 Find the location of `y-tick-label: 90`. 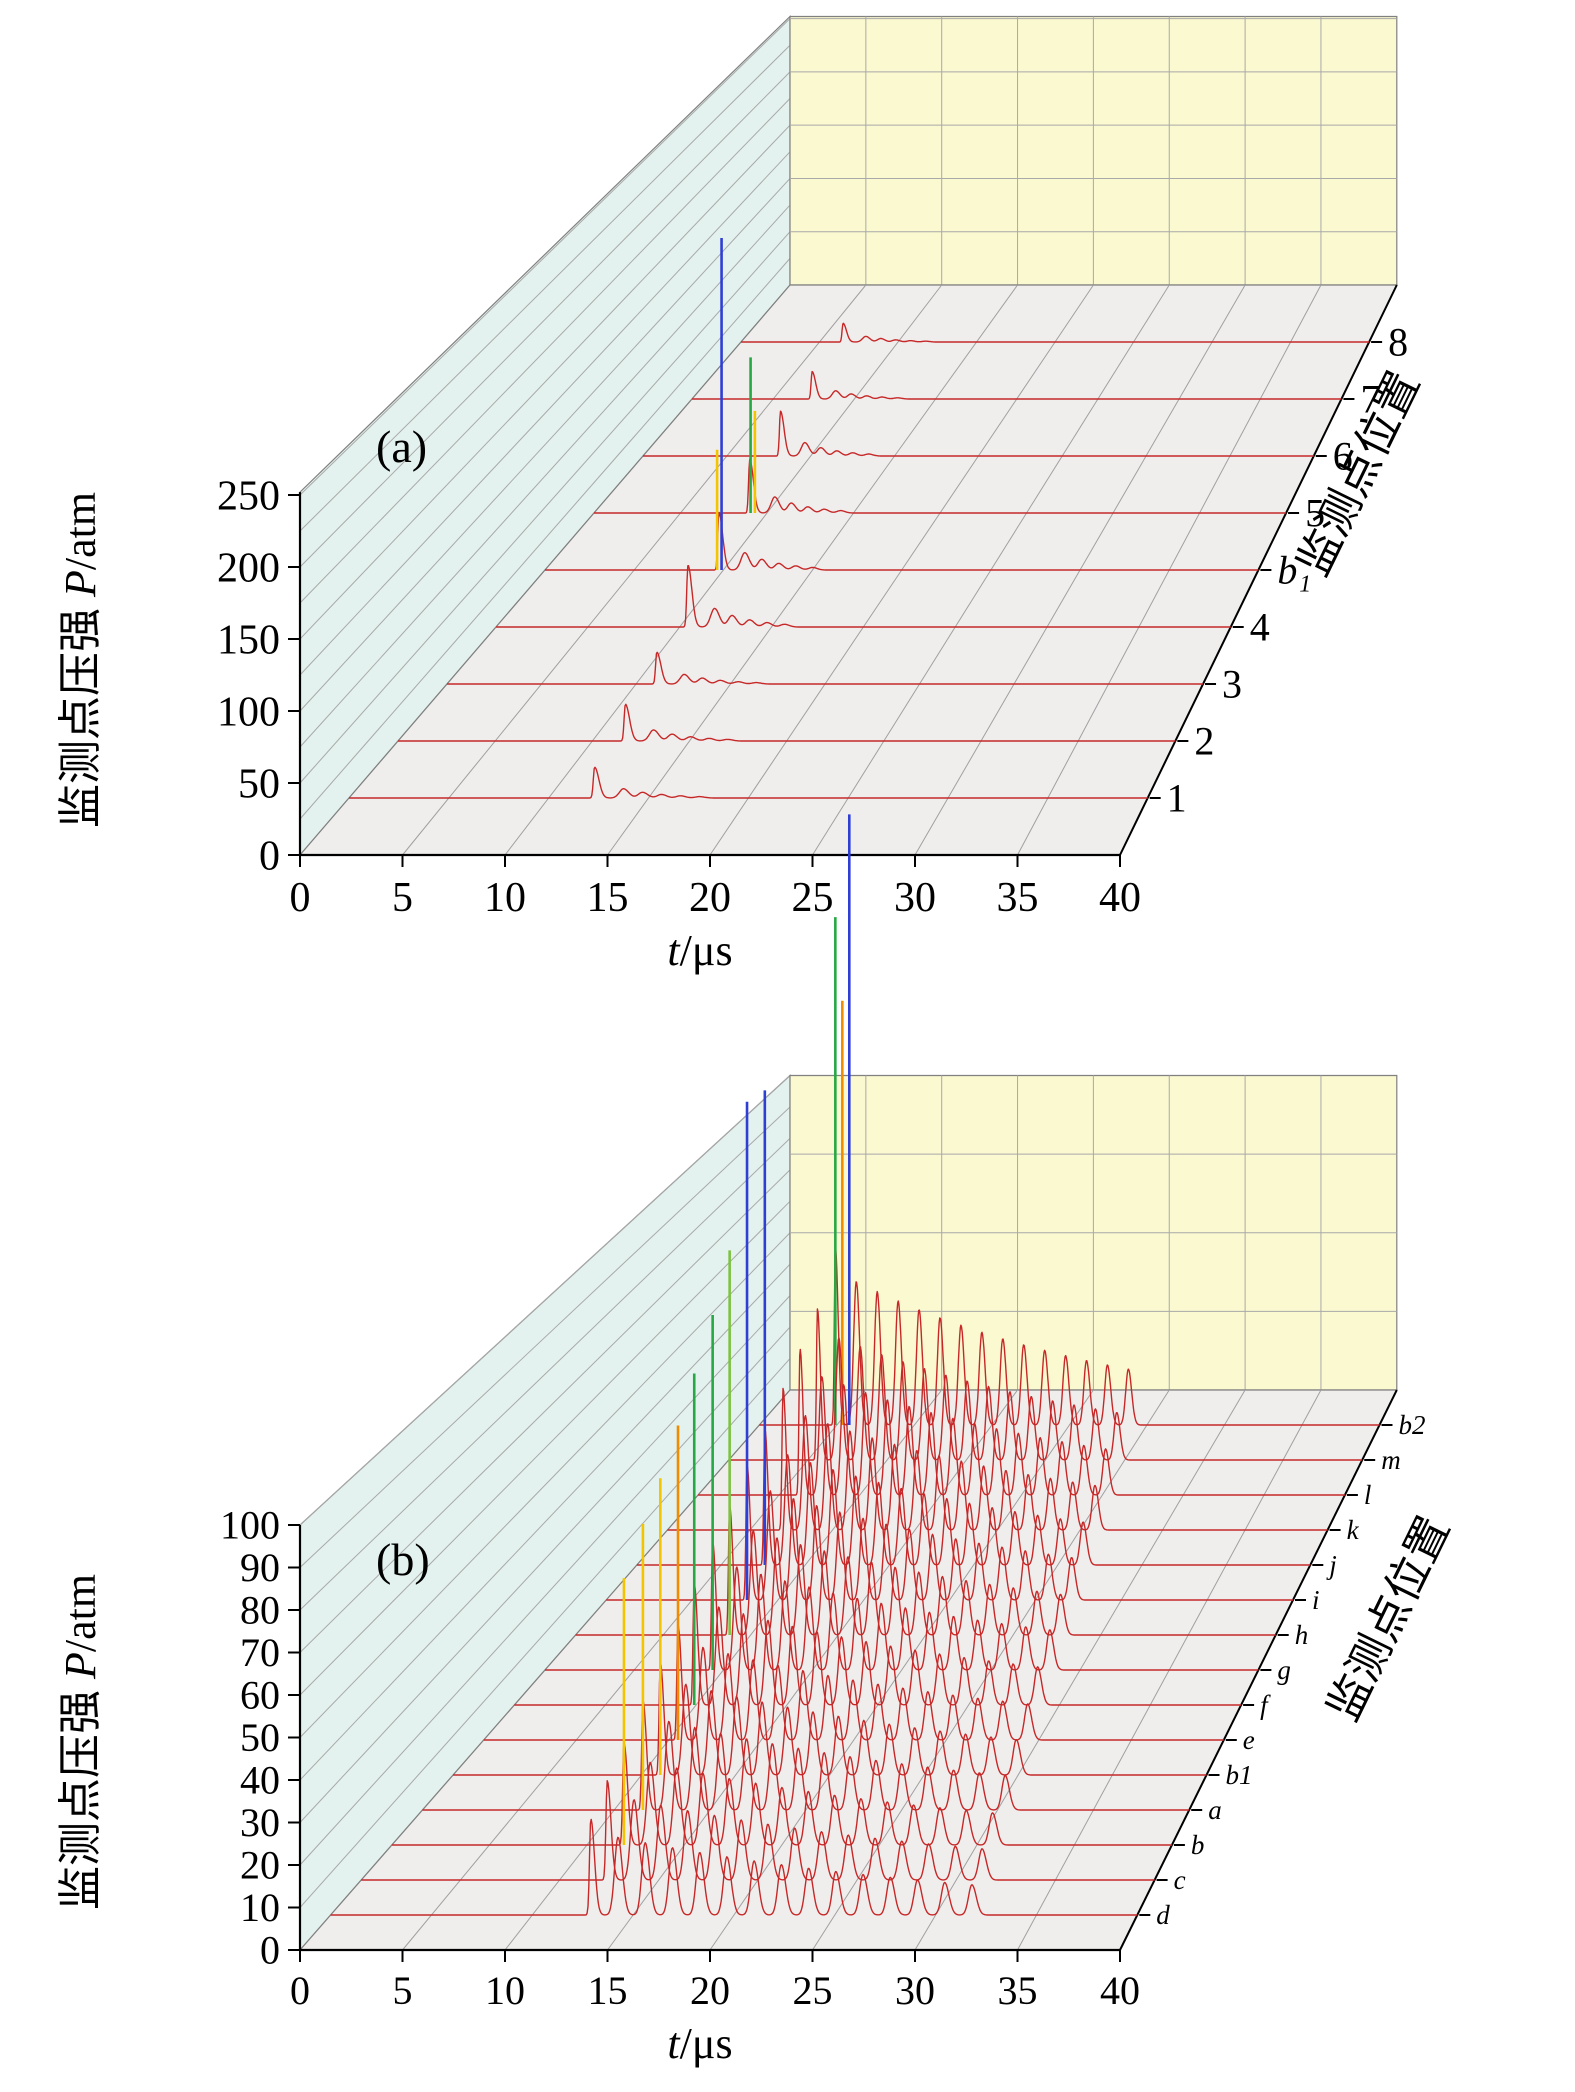

y-tick-label: 90 is located at coordinates (260, 1567).